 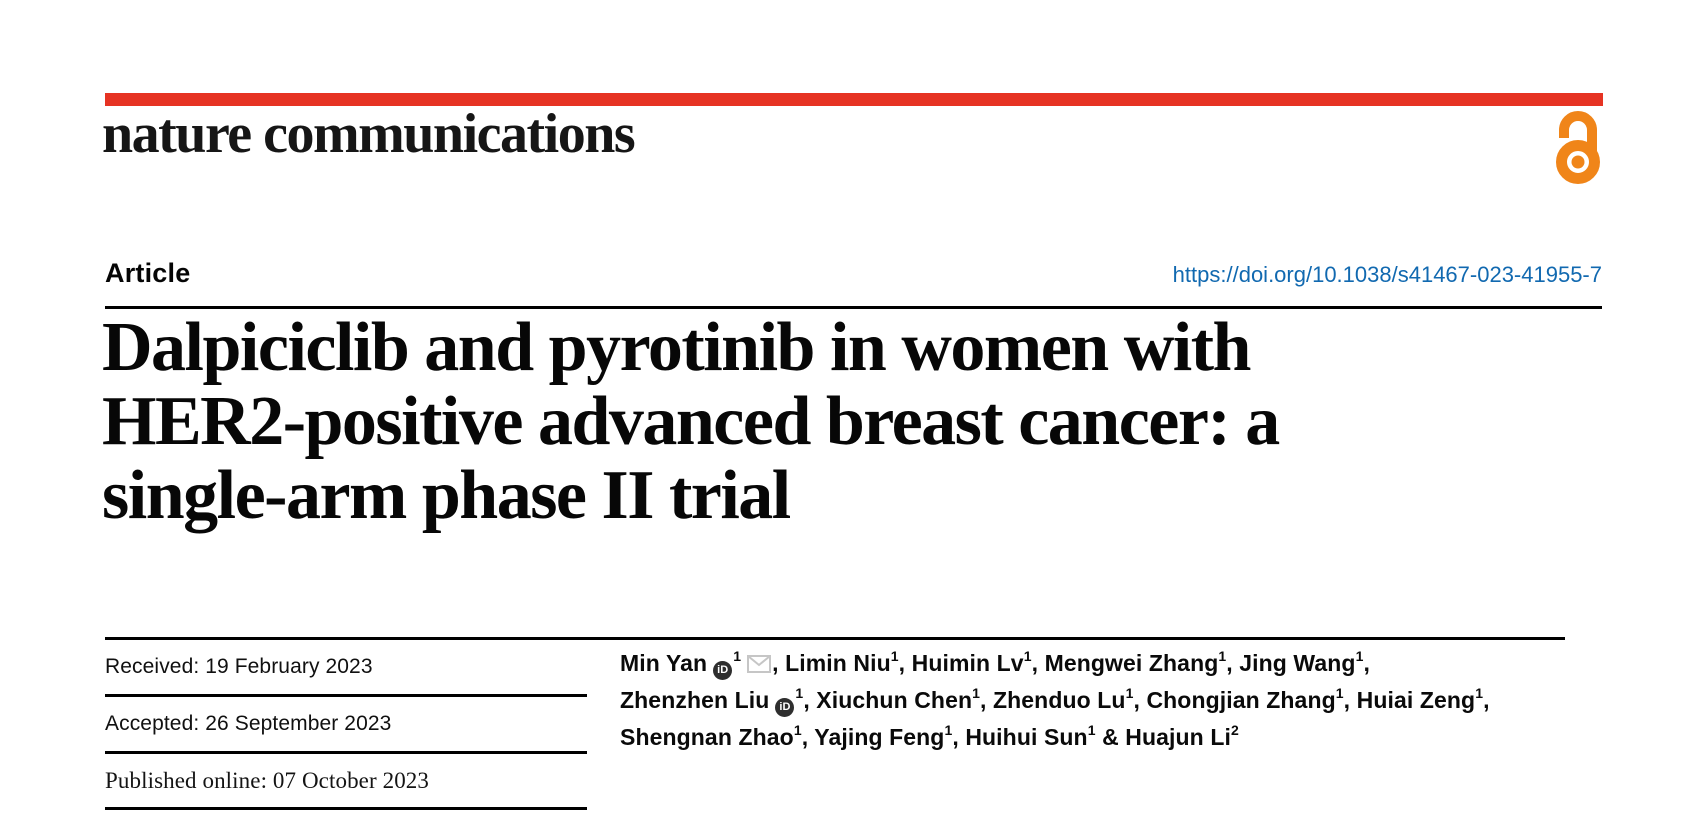 What do you see at coordinates (1178, 737) in the screenshot?
I see `author-name: Huajun Li` at bounding box center [1178, 737].